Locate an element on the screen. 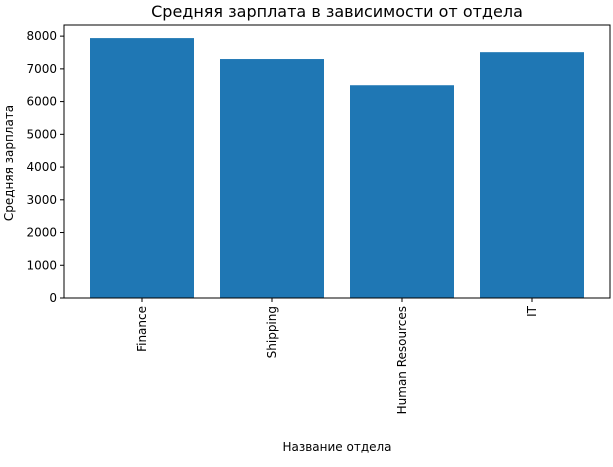 Image resolution: width=613 pixels, height=467 pixels. y-tick-label: 1000 is located at coordinates (41, 265).